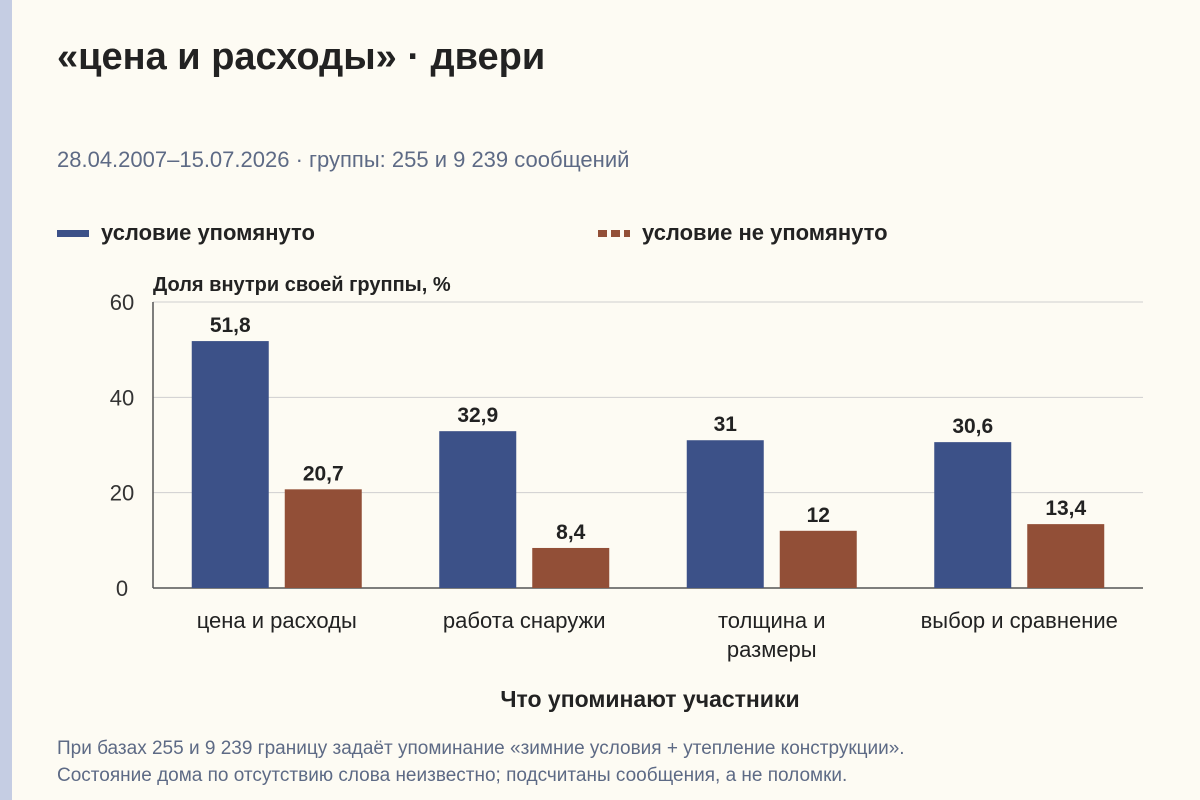 The image size is (1200, 800). What do you see at coordinates (302, 285) in the screenshot?
I see `y-axis-label: Доля внутри своей группы, %` at bounding box center [302, 285].